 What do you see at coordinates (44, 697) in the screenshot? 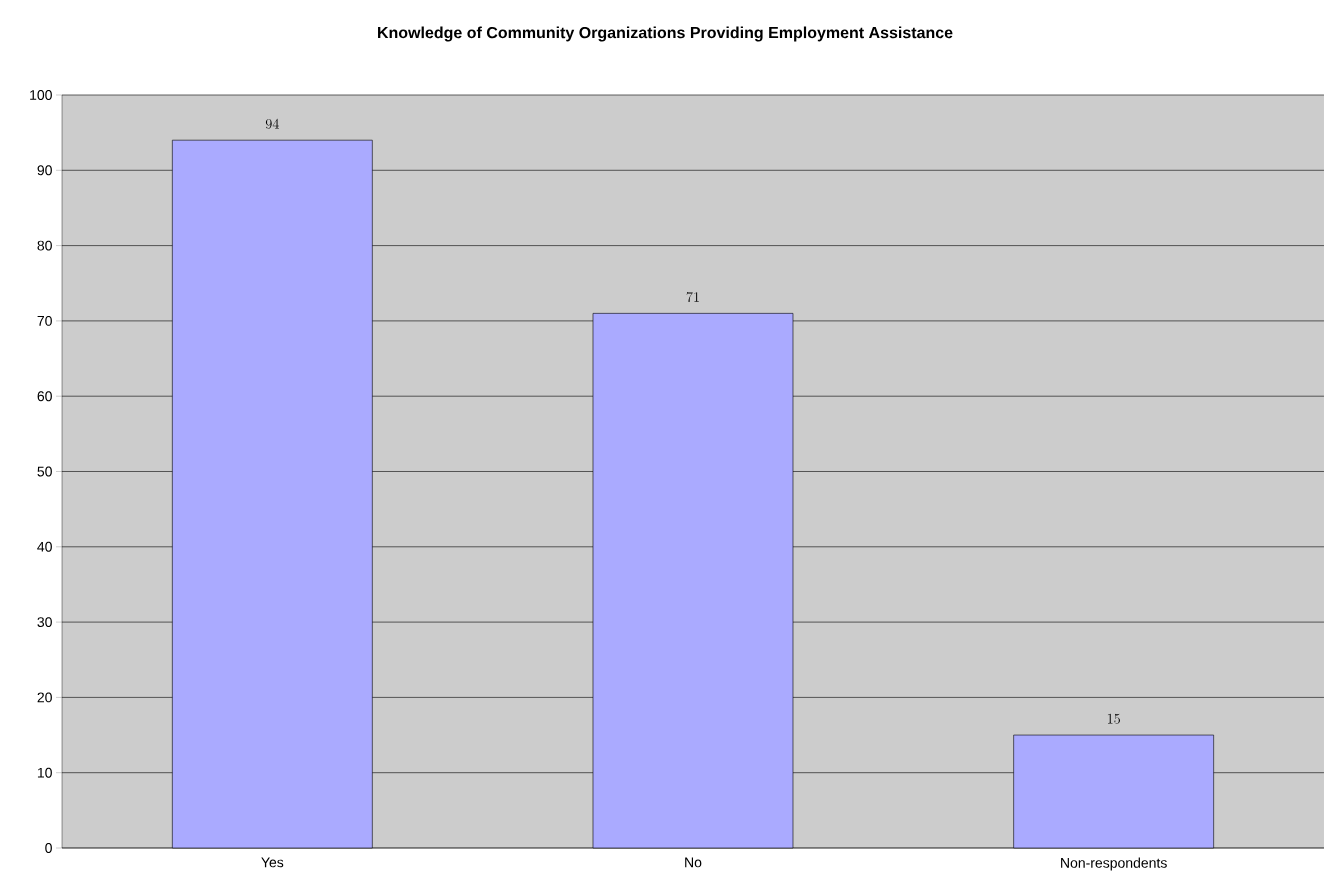
I see `y-tick-label: 20` at bounding box center [44, 697].